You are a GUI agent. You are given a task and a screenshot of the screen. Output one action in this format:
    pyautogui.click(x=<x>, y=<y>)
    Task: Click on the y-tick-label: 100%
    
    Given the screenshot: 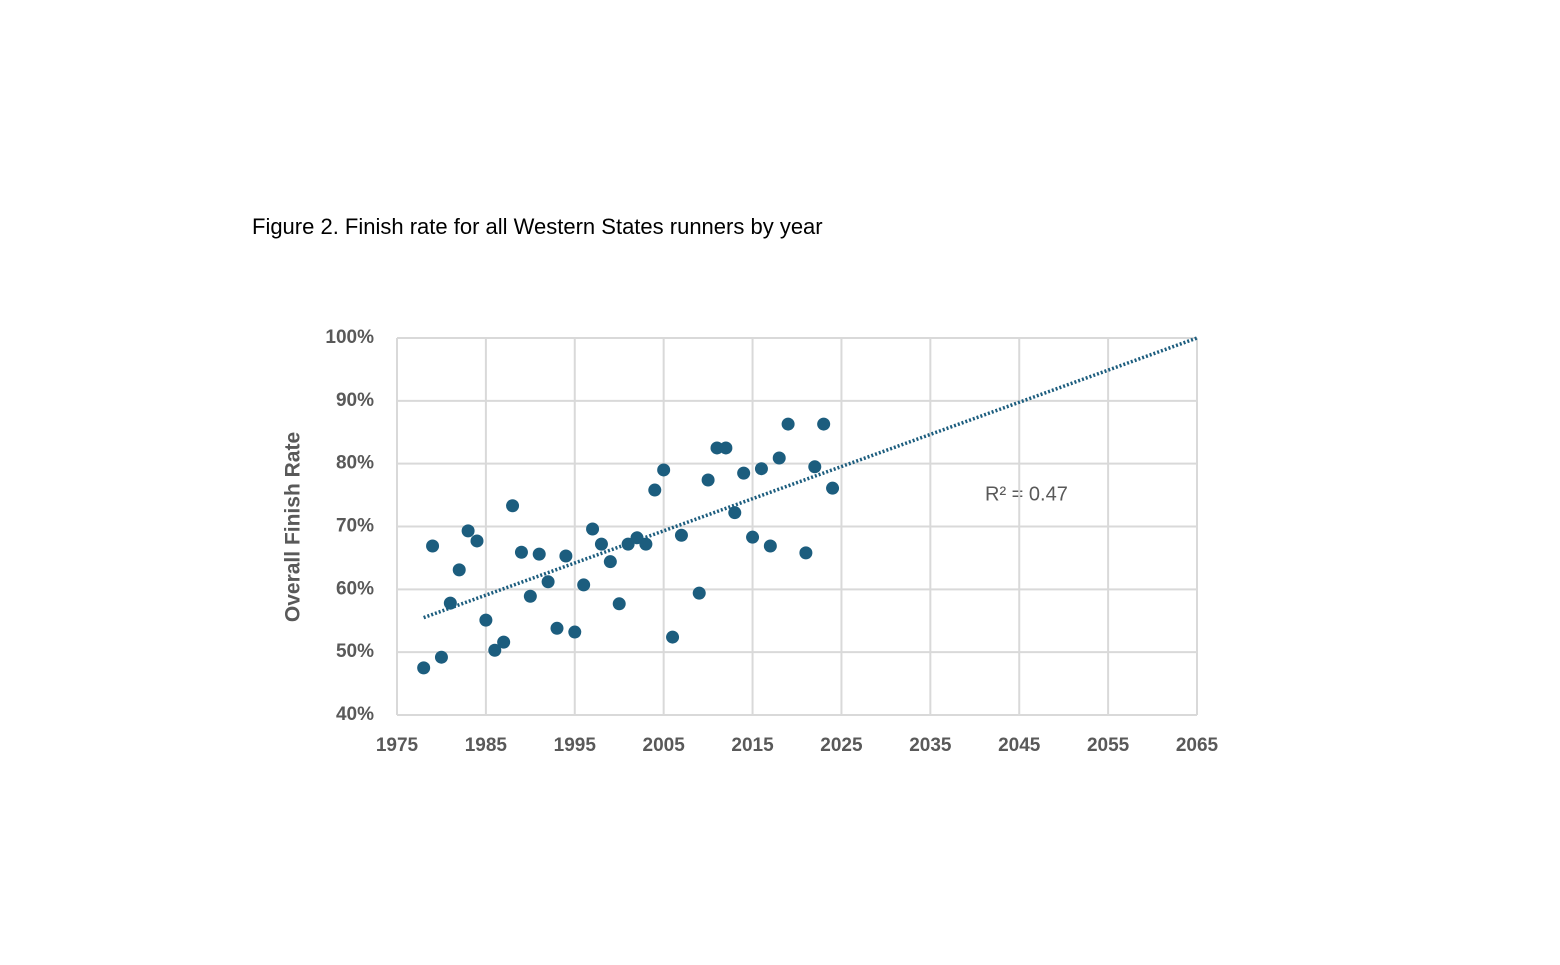 What is the action you would take?
    pyautogui.click(x=349, y=337)
    